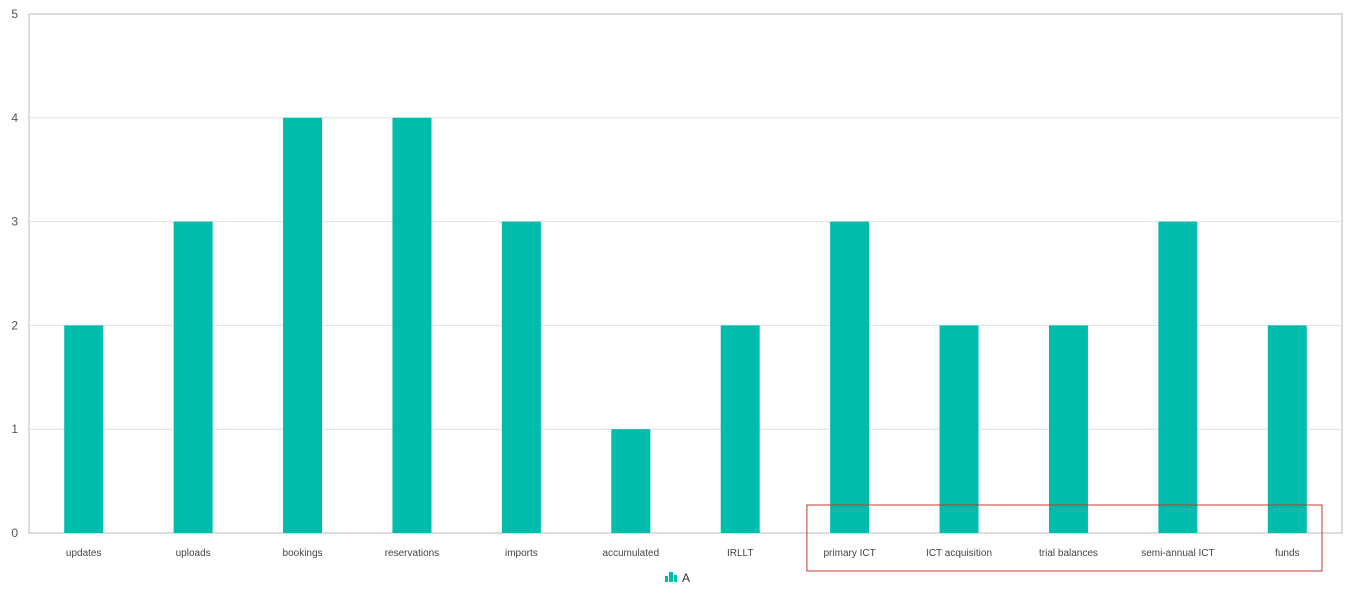 This screenshot has height=601, width=1366. Describe the element at coordinates (677, 578) in the screenshot. I see `legend: A` at that location.